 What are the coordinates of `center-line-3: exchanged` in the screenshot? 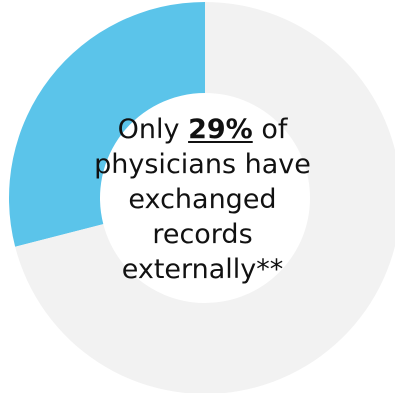 It's located at (202, 199).